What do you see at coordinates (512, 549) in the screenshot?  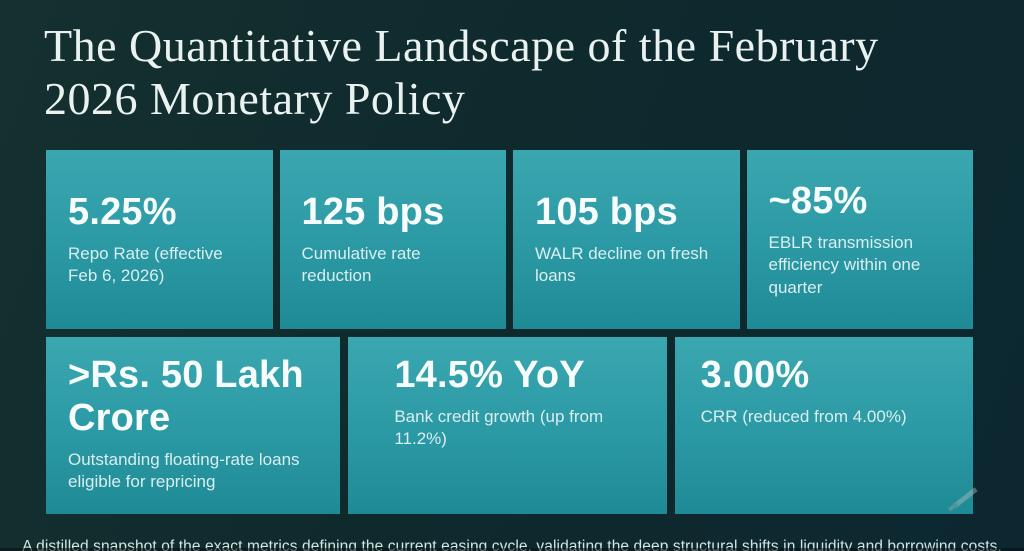 I see `bottom-edge-strip` at bounding box center [512, 549].